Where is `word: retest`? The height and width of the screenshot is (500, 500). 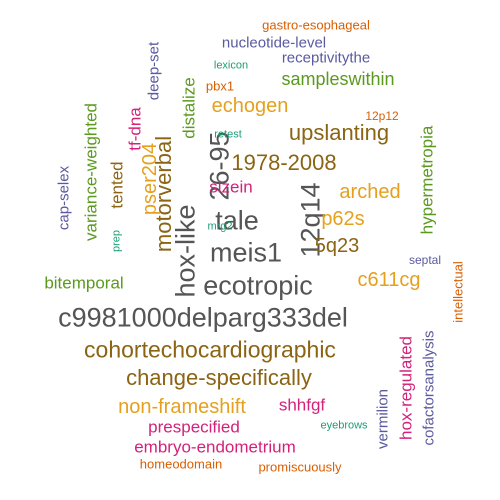
word: retest is located at coordinates (228, 134).